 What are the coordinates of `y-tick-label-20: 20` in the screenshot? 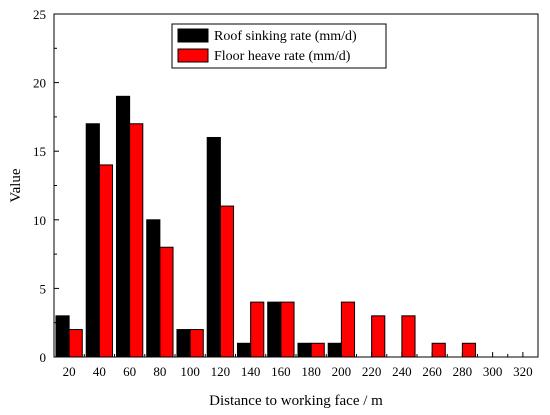 It's located at (39, 83).